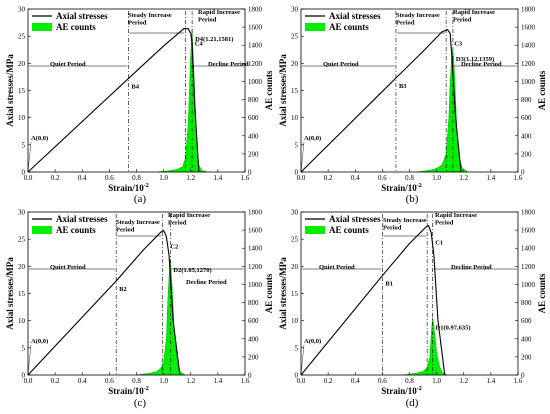  I want to click on period-label-line: Steady Increase, so click(405, 220).